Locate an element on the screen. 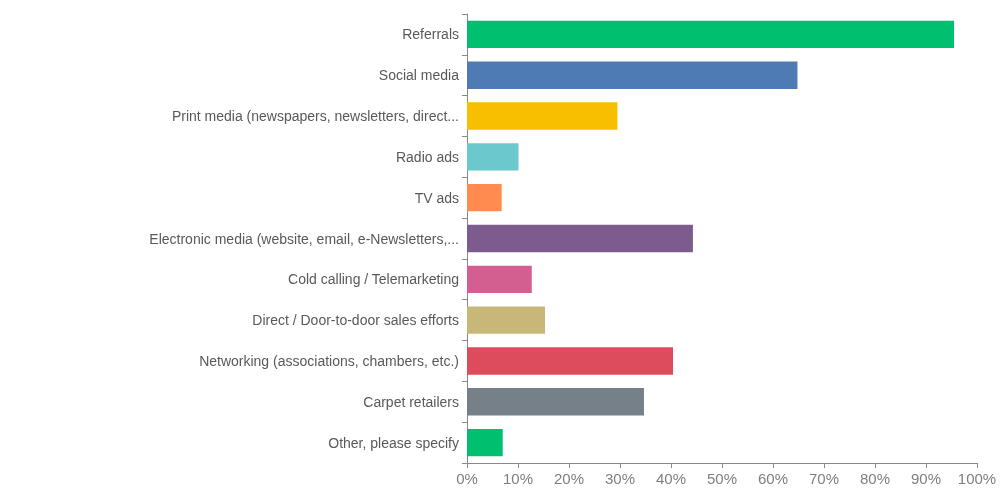  y-tick-label: Referrals is located at coordinates (430, 34).